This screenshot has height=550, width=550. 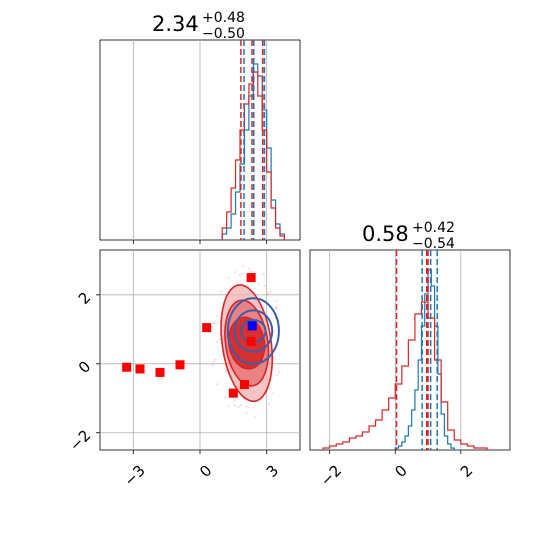 What do you see at coordinates (252, 326) in the screenshot?
I see `blue-marker` at bounding box center [252, 326].